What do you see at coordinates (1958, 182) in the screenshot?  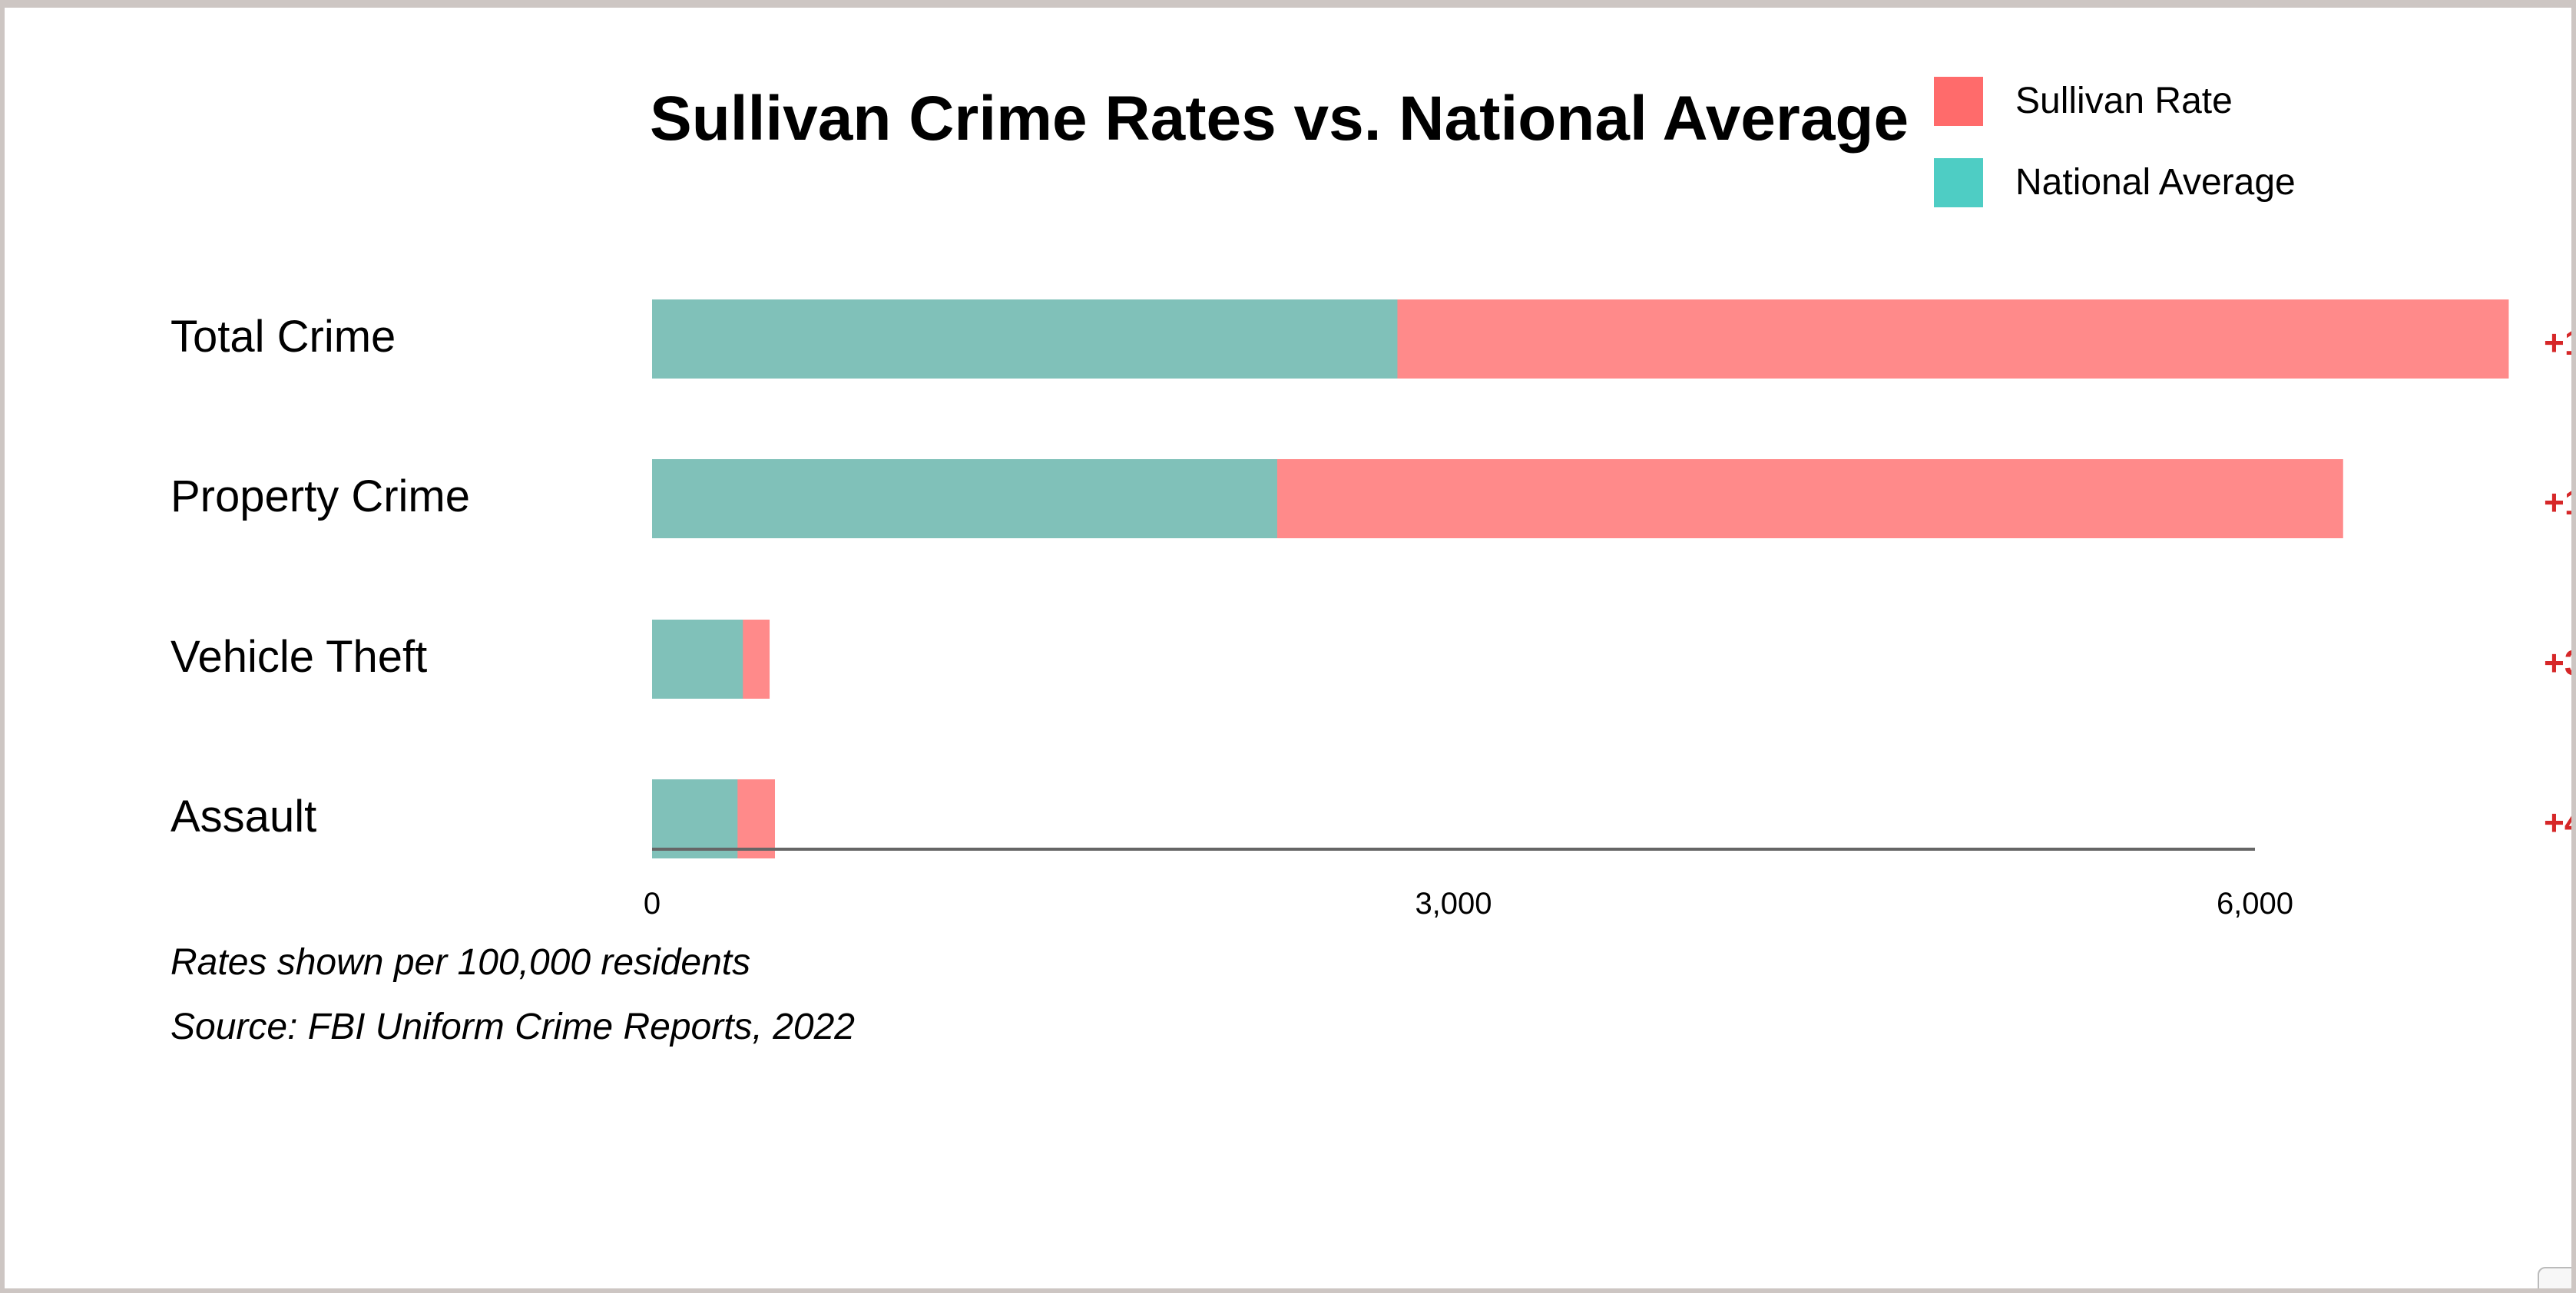 I see `legend-swatch-national` at bounding box center [1958, 182].